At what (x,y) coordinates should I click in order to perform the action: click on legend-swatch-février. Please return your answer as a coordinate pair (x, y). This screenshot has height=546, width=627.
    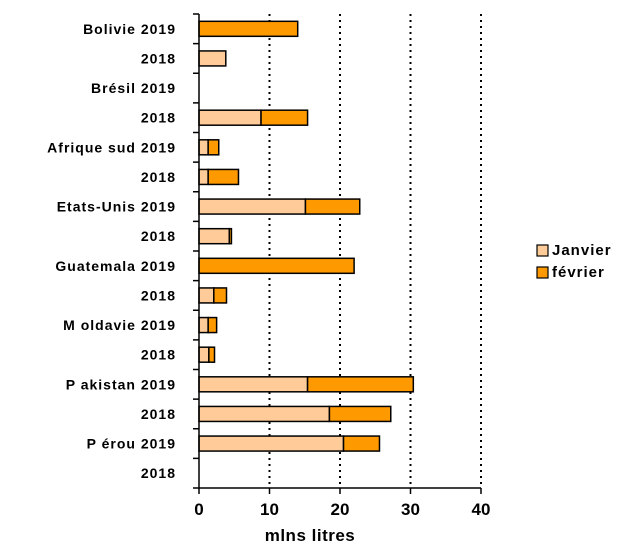
    Looking at the image, I should click on (542, 272).